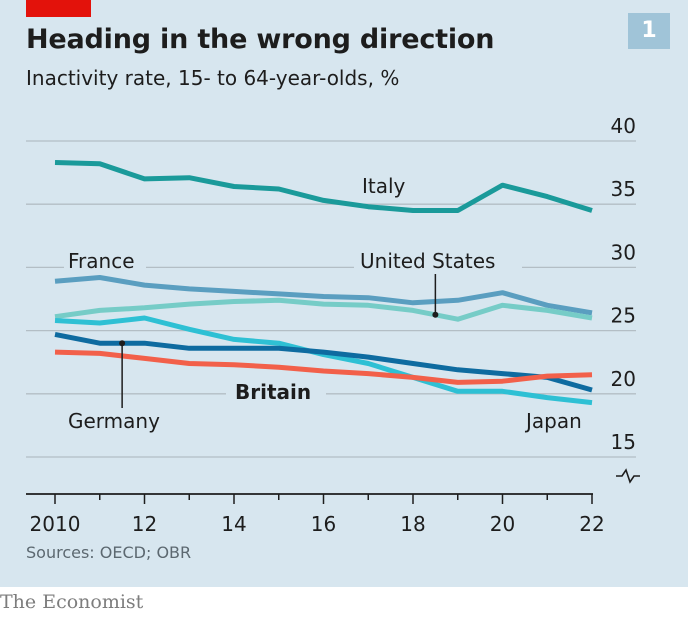 The width and height of the screenshot is (688, 620). What do you see at coordinates (623, 442) in the screenshot?
I see `y-tick-label: 15` at bounding box center [623, 442].